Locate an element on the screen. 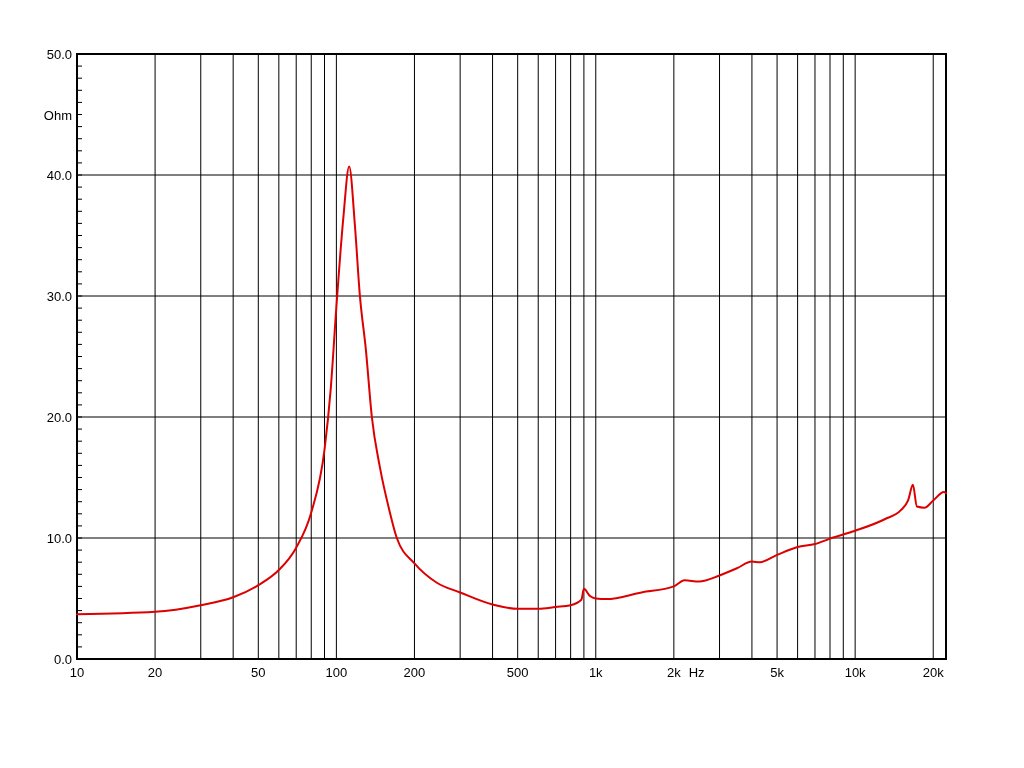  x-tick-label: 200 is located at coordinates (414, 672).